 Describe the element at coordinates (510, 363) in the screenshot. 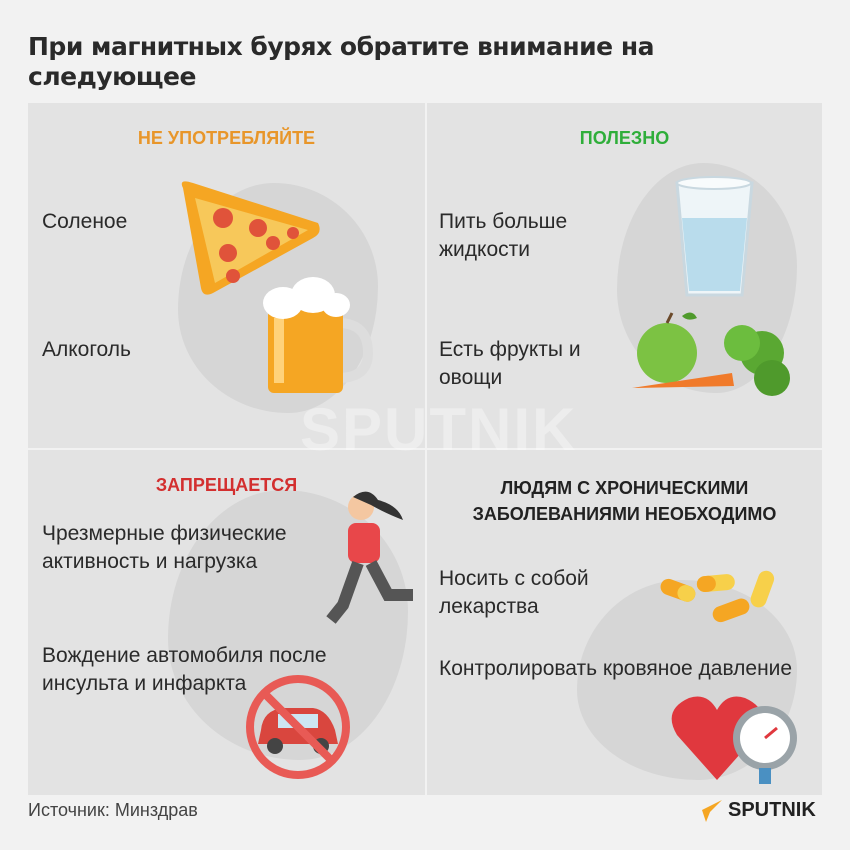

I see `item-fruits-vegetables: Есть фрукты и овощи` at that location.